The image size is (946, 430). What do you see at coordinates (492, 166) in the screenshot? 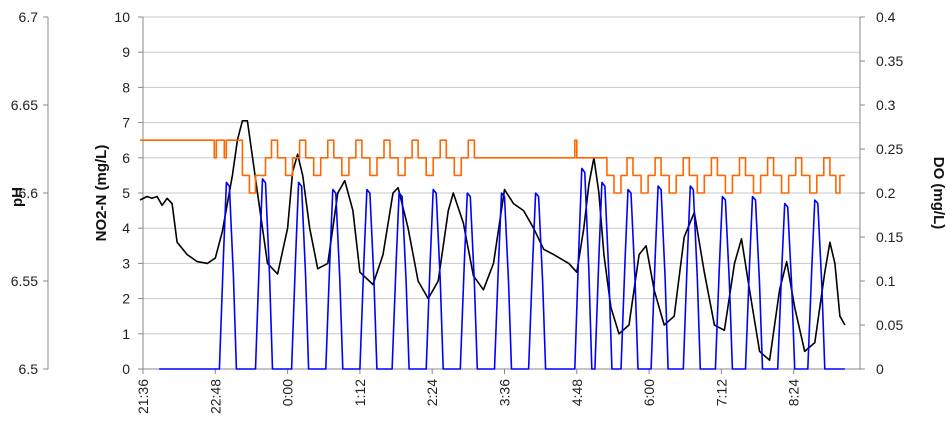
I see `series-line-do` at bounding box center [492, 166].